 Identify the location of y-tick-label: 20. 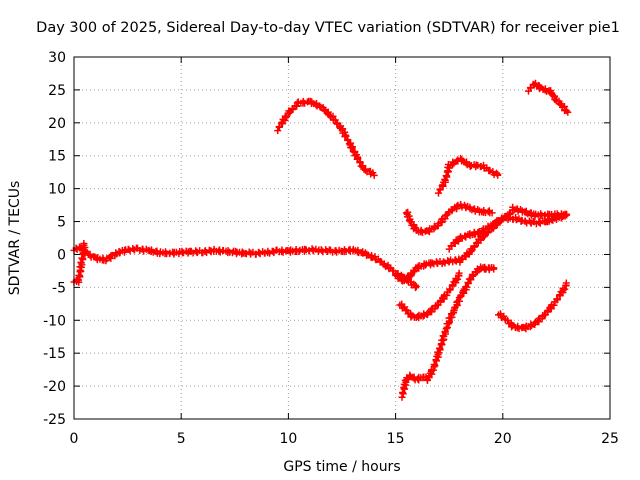
(57, 124).